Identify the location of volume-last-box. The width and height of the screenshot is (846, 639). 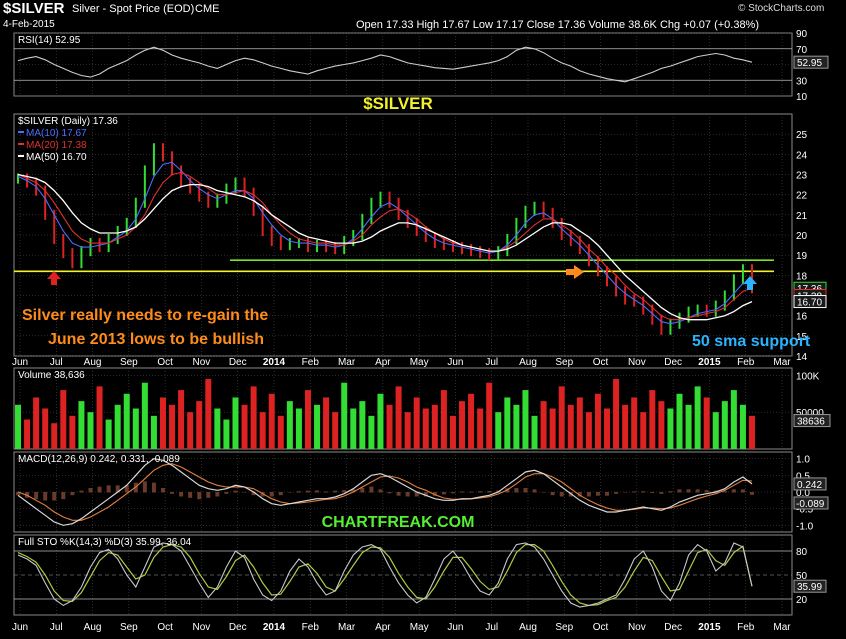
(812, 421).